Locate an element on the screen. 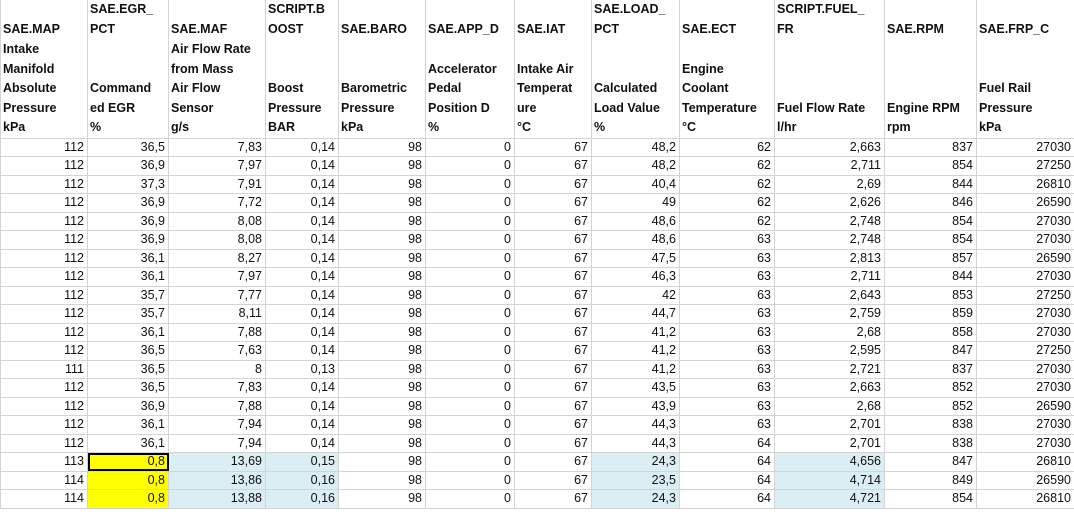  data-row: 112 36,1 7,94 0,14 98 0 67 44,3 63 2,701 838 27030 is located at coordinates (537, 425).